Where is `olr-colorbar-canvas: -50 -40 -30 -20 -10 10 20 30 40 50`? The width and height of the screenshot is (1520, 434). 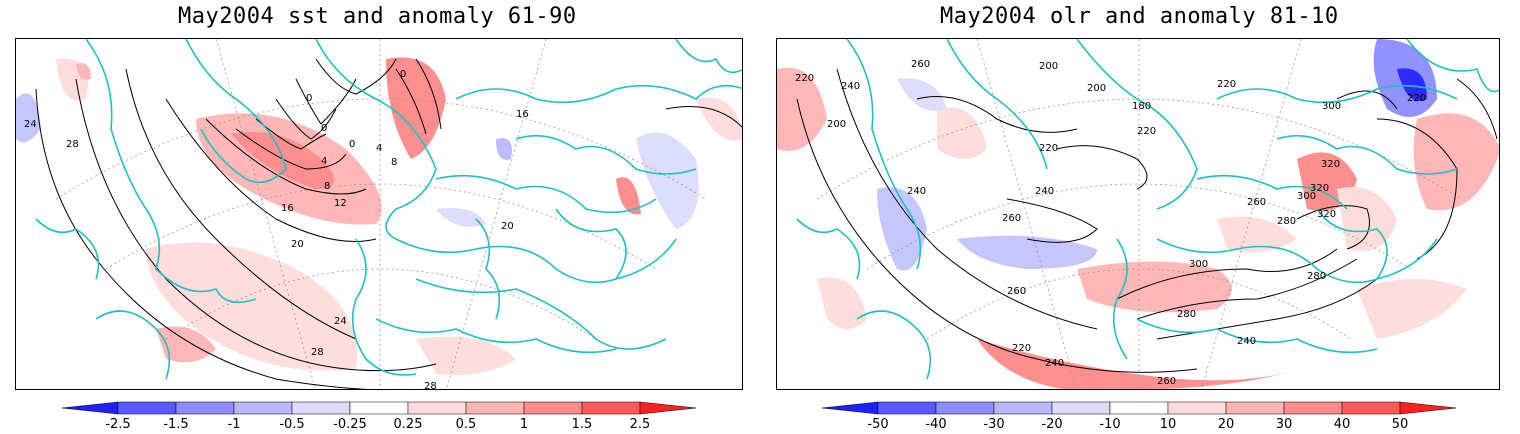 olr-colorbar-canvas: -50 -40 -30 -20 -10 10 20 30 40 50 is located at coordinates (1139, 416).